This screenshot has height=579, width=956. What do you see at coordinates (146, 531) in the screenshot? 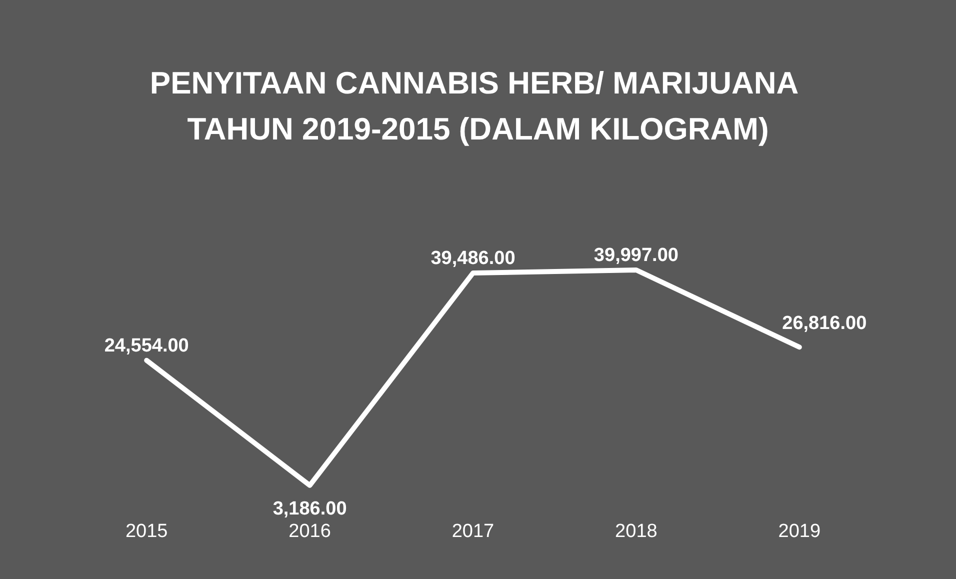
I see `x-tick-label: 2015` at bounding box center [146, 531].